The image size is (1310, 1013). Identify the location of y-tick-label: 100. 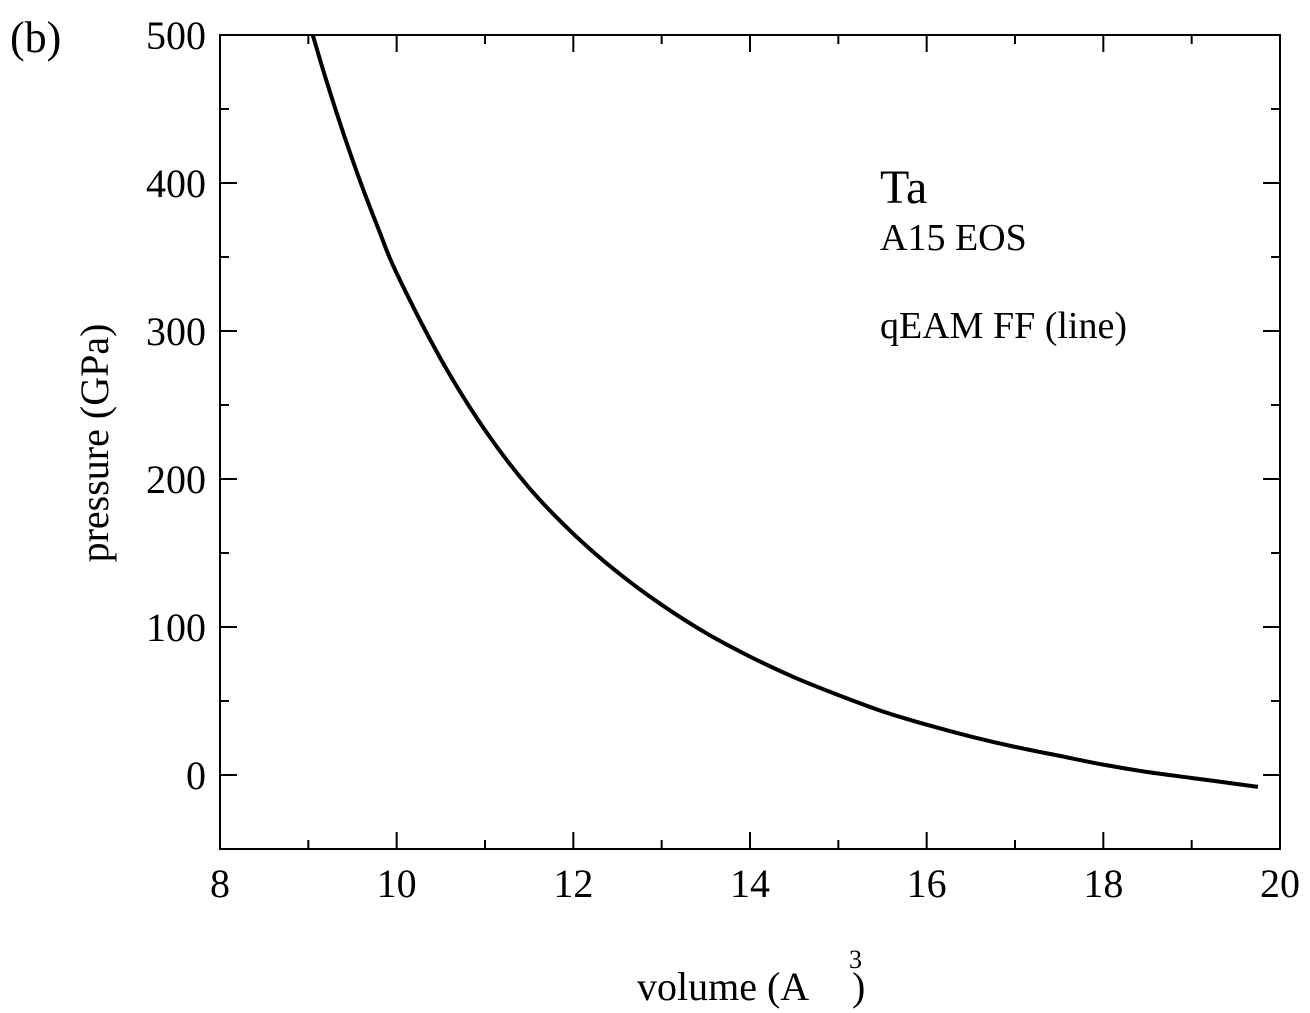
(176, 627).